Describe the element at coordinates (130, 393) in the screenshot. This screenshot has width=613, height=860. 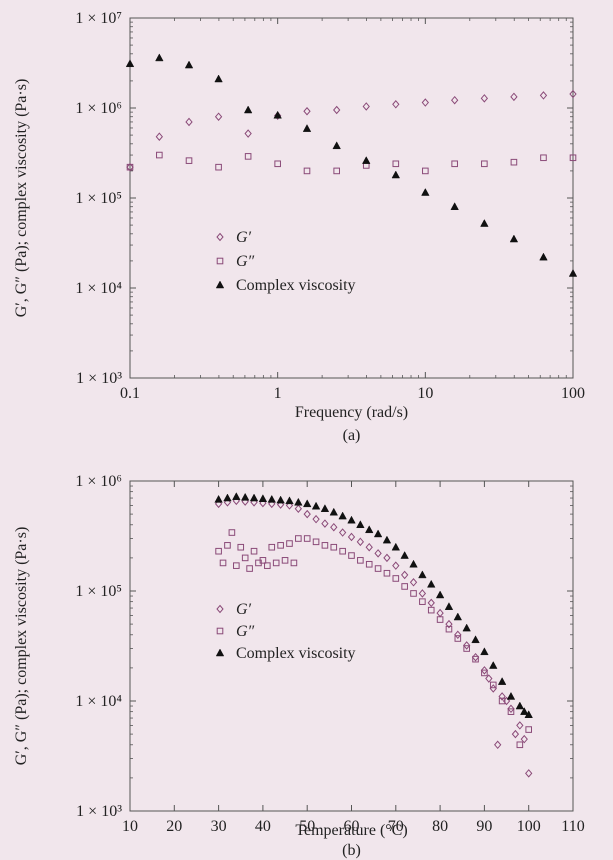
I see `x-tick-label: 0.1` at that location.